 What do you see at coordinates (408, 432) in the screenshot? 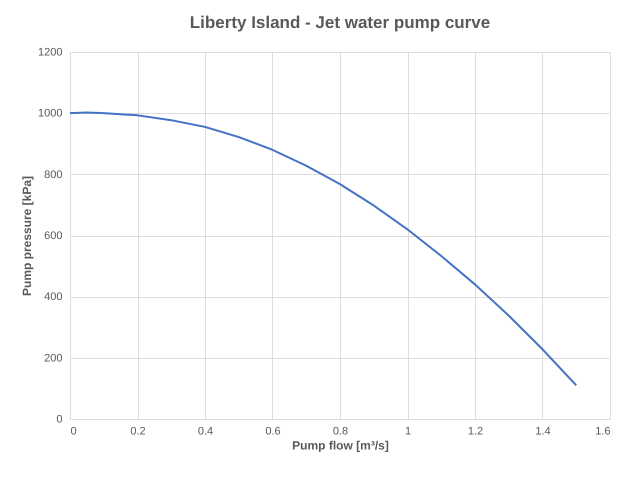
I see `x-tick-label: 1` at bounding box center [408, 432].